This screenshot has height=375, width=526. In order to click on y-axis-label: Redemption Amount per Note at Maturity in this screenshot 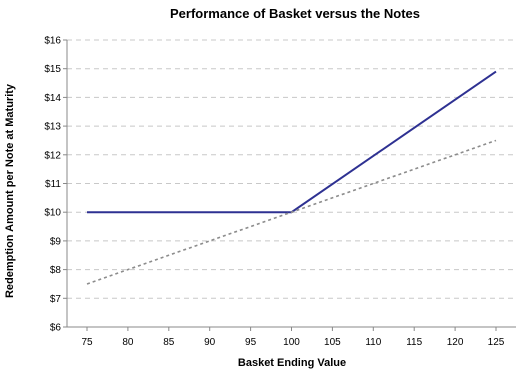, I will do `click(10, 190)`.